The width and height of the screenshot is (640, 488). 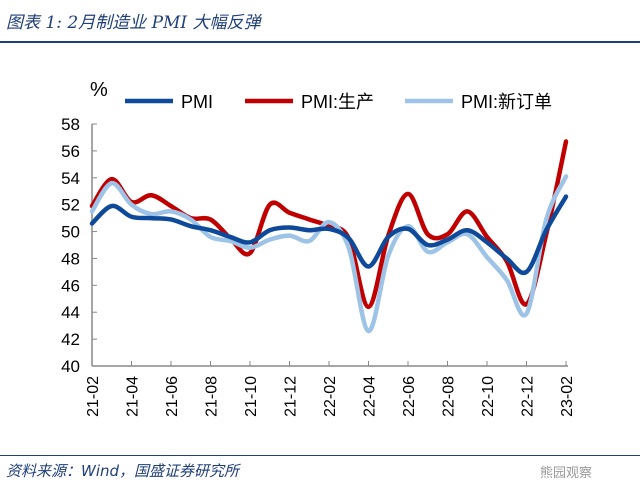 What do you see at coordinates (197, 102) in the screenshot?
I see `legend-label: PMI` at bounding box center [197, 102].